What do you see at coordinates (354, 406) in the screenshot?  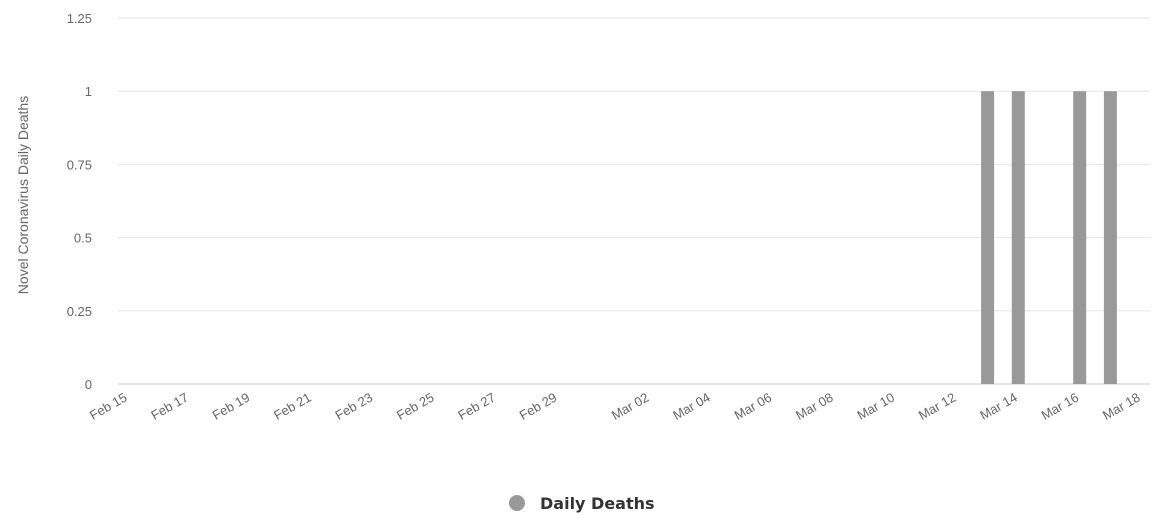 I see `x-tick-label: Feb 23` at bounding box center [354, 406].